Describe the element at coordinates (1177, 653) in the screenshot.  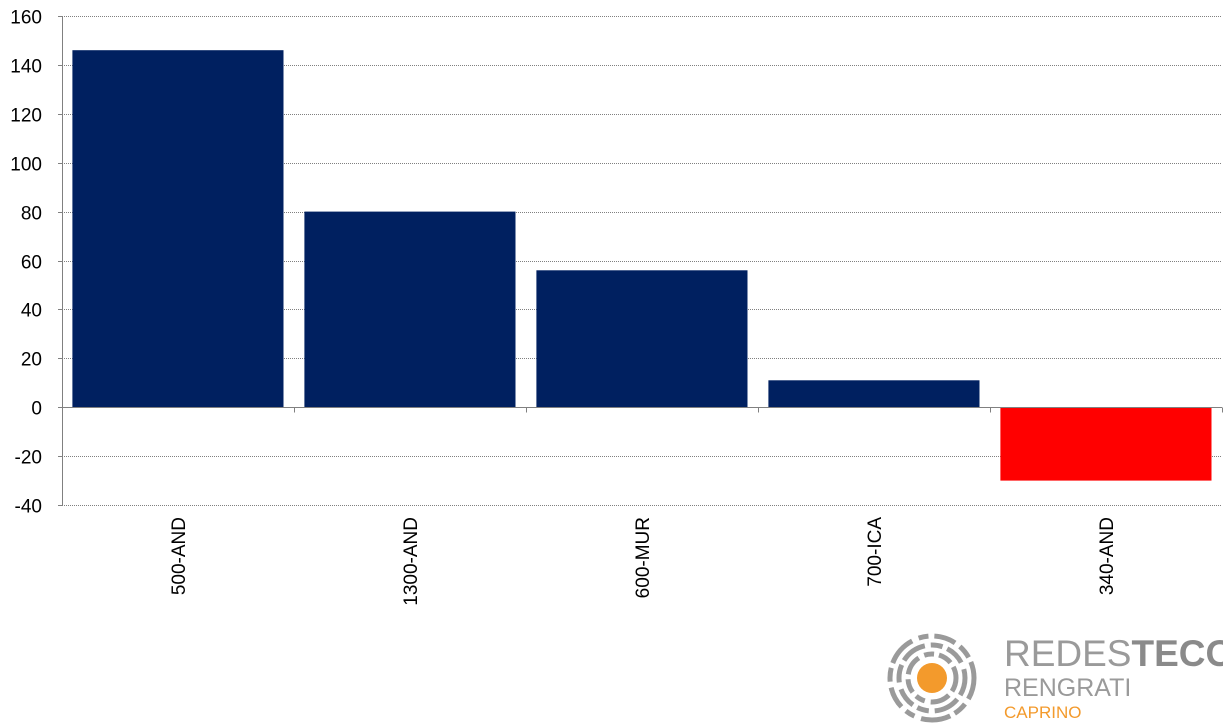
I see `logo-title-bold: TECO` at that location.